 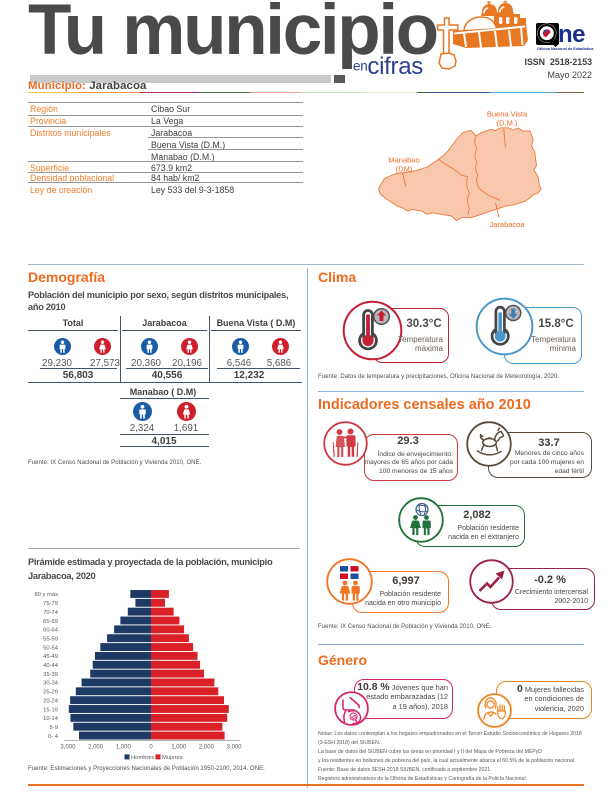 What do you see at coordinates (50, 604) in the screenshot?
I see `svg-text: 75-79` at bounding box center [50, 604].